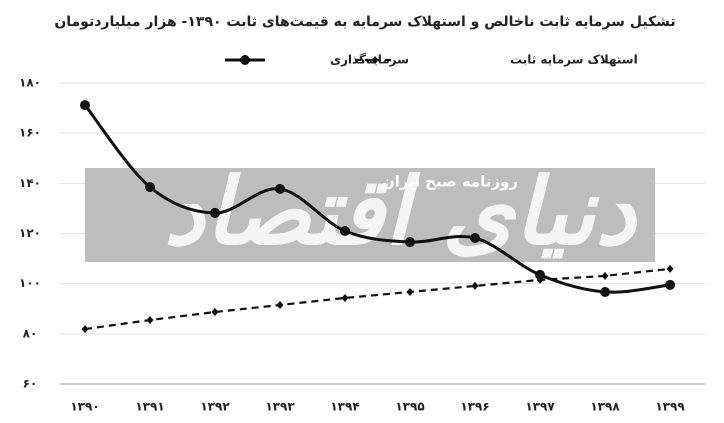  What do you see at coordinates (30, 333) in the screenshot?
I see `y-tick-label: ۸۰` at bounding box center [30, 333].